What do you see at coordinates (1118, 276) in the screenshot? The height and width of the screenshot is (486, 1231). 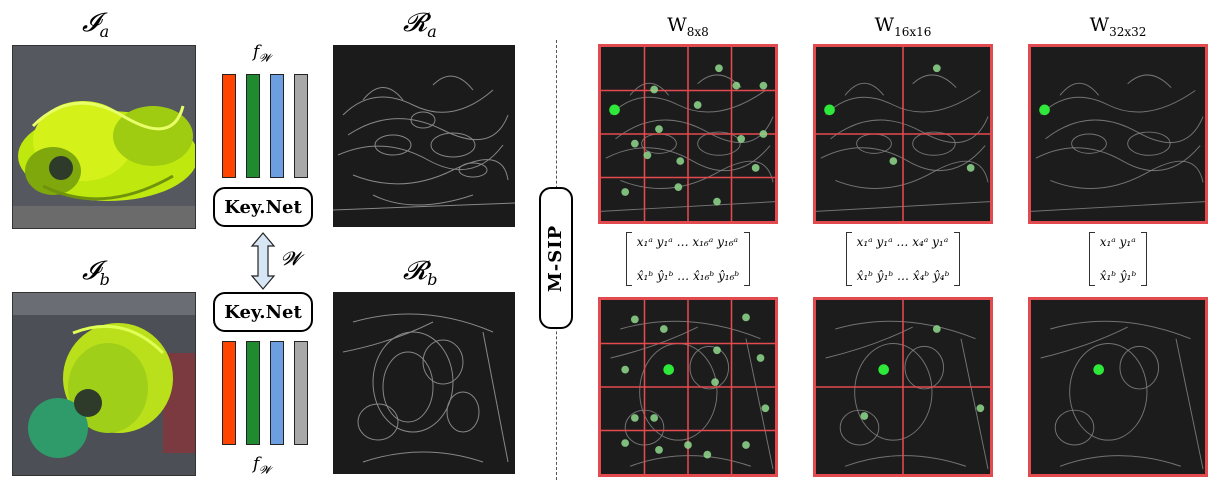 I see `matrix-row-bottom: x̂₁ᵇ ŷ₁ᵇ` at bounding box center [1118, 276].